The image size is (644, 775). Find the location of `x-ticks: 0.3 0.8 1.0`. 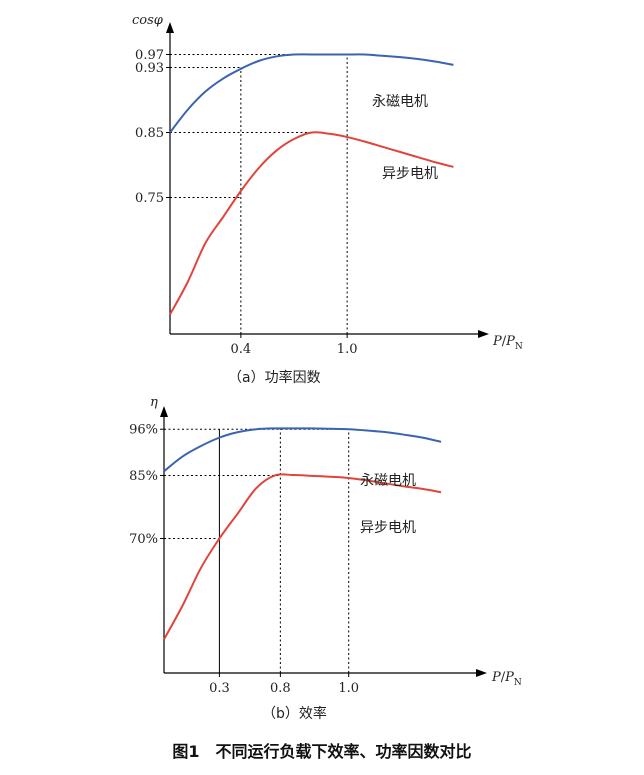

x-ticks: 0.3 0.8 1.0 is located at coordinates (284, 684).